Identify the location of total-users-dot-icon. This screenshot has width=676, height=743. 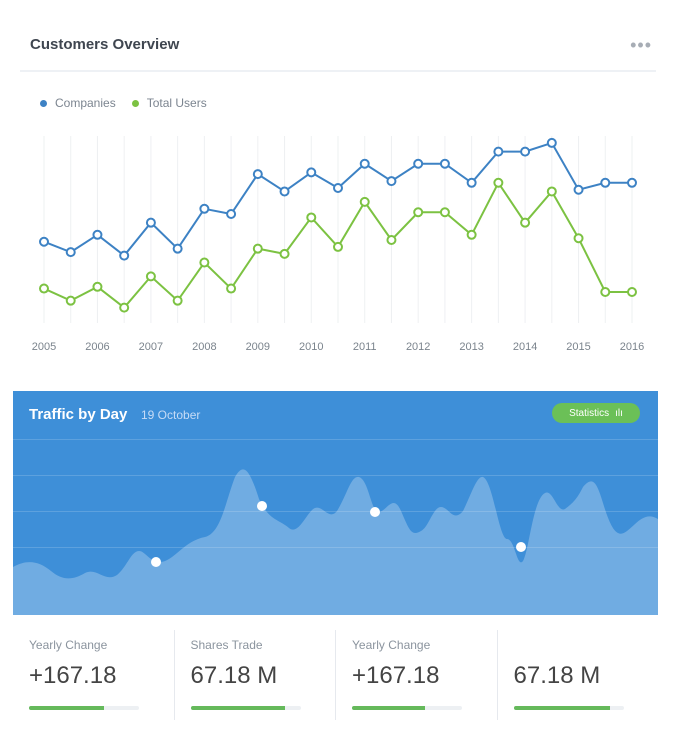
(135, 103).